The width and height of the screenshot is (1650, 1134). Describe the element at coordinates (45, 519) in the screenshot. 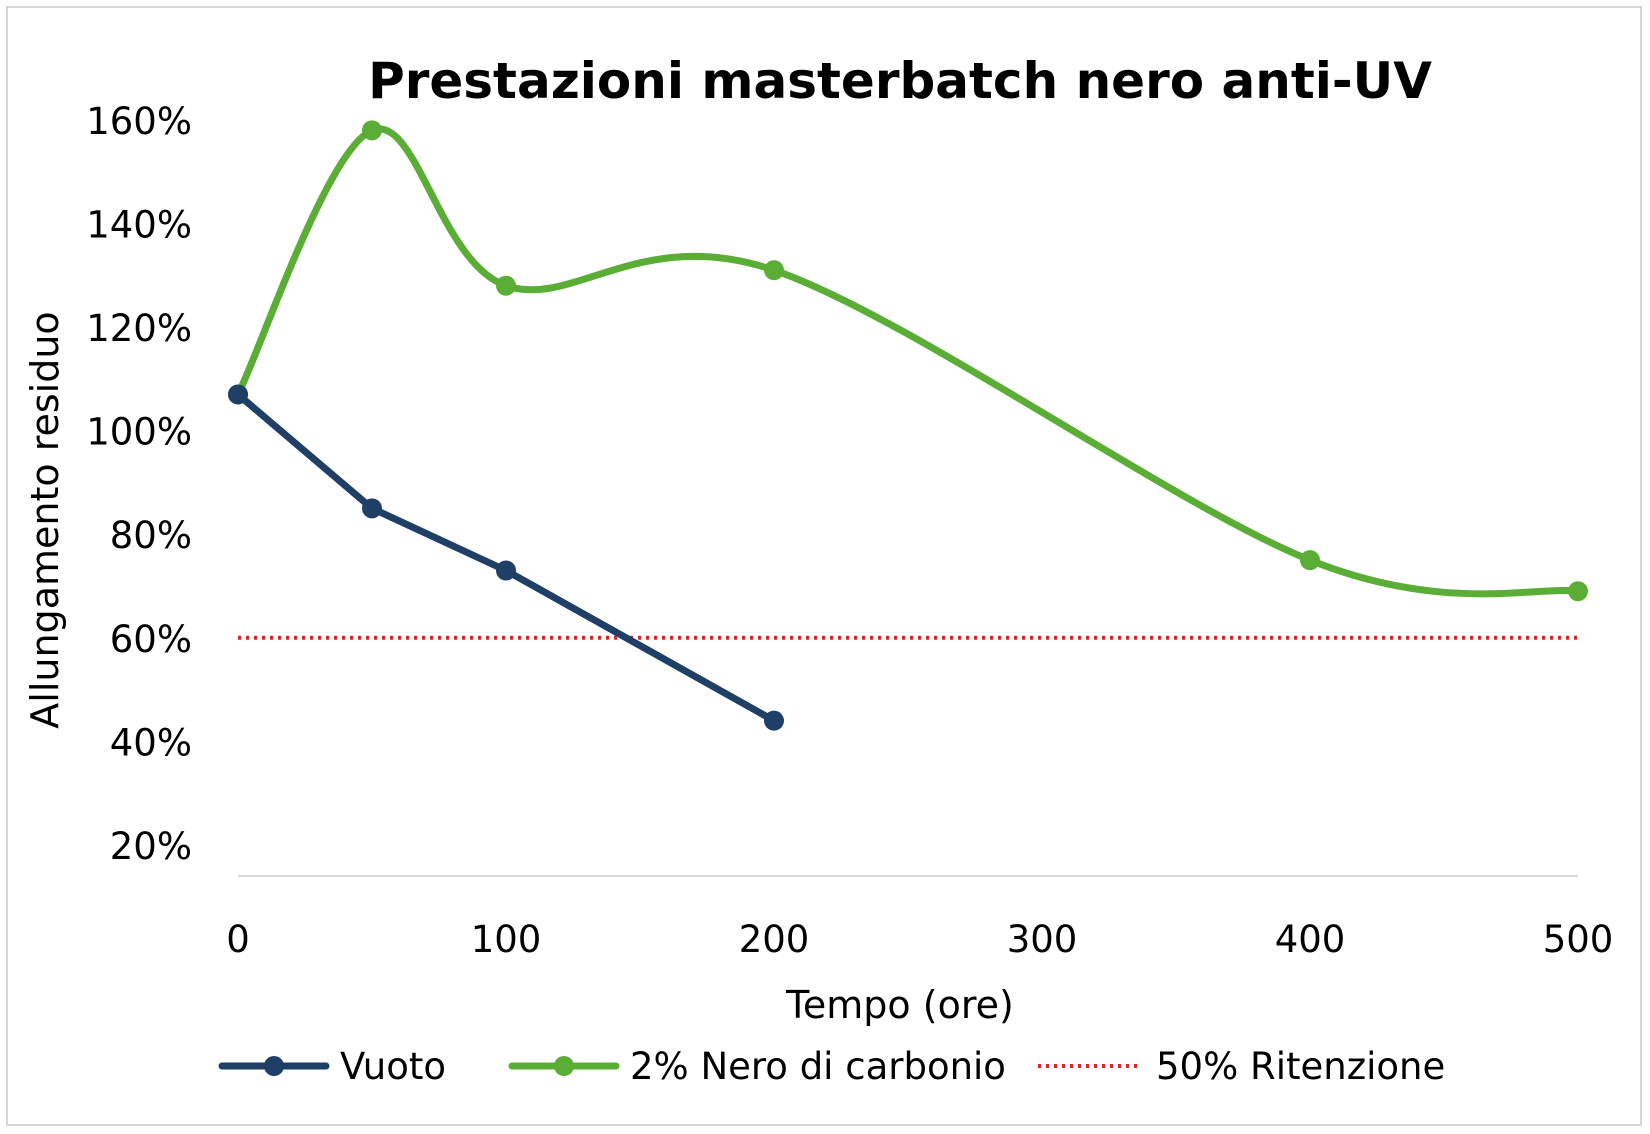

I see `y-axis-title: Allungamento residuo` at that location.